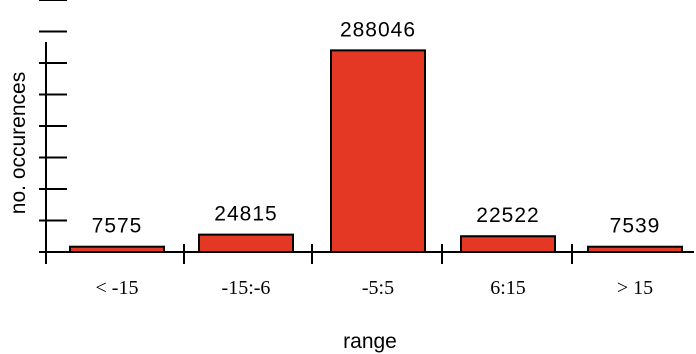  Describe the element at coordinates (370, 341) in the screenshot. I see `x-axis-label: range` at that location.